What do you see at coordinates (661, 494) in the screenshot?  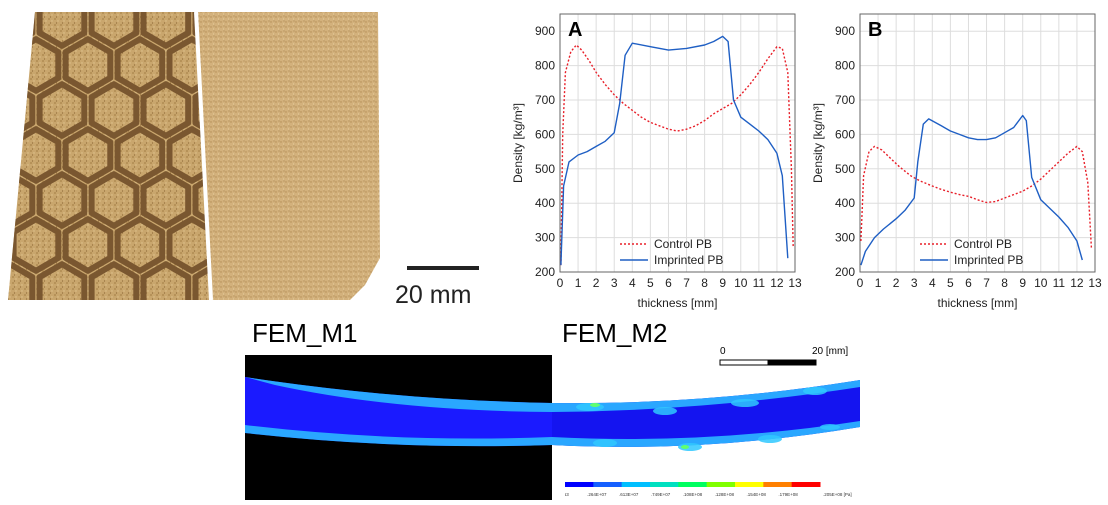 I see `fem-colorbar-tick-label: .749E+07` at bounding box center [661, 494].